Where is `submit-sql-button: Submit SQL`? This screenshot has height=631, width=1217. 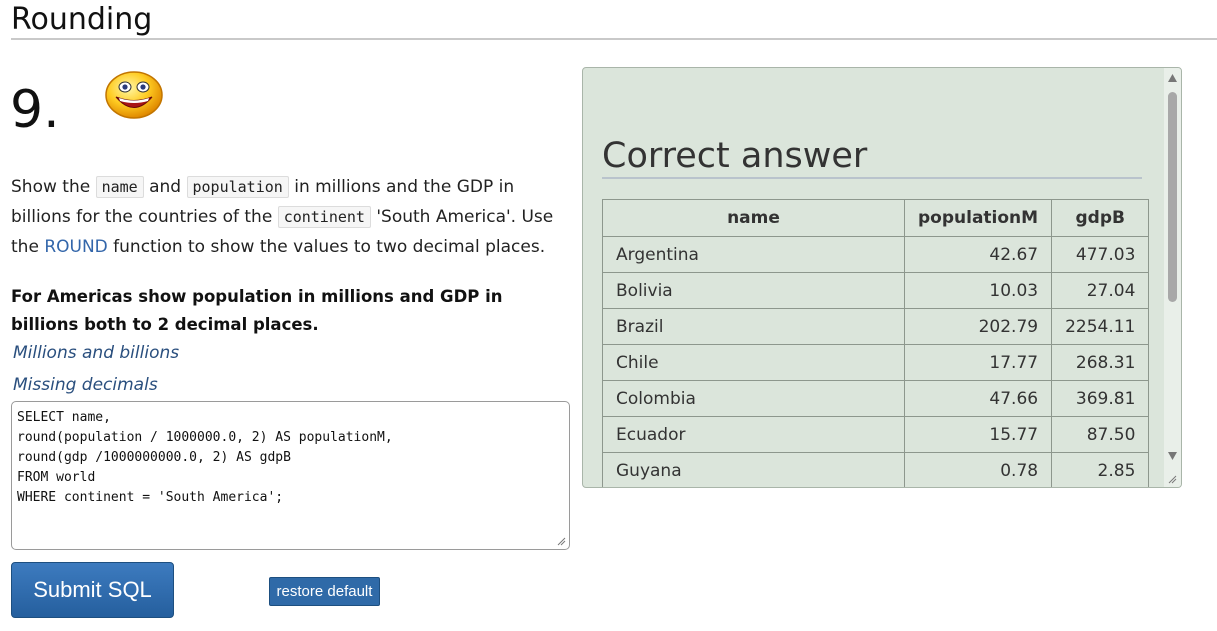 submit-sql-button: Submit SQL is located at coordinates (92, 590).